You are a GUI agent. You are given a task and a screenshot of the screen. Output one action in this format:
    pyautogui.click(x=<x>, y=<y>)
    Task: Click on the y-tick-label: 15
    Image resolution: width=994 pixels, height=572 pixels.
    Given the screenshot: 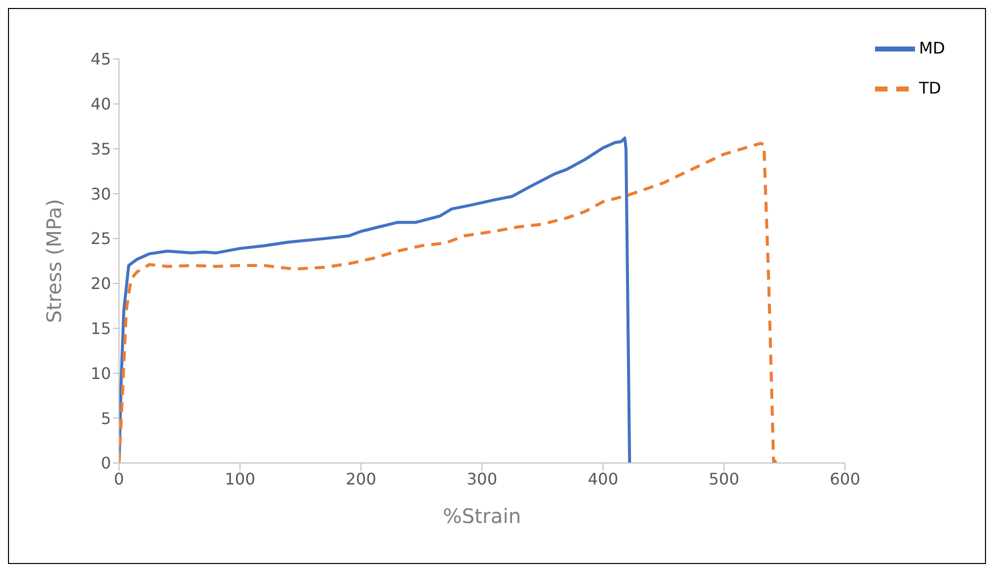 What is the action you would take?
    pyautogui.click(x=100, y=328)
    